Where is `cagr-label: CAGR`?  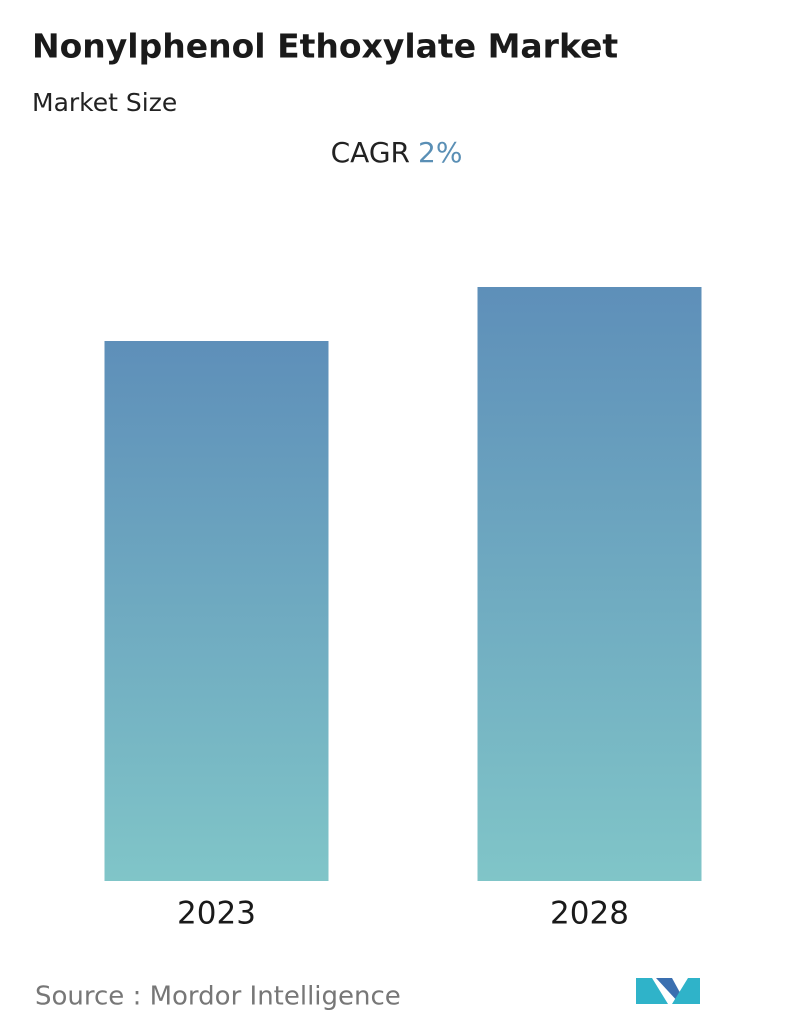 cagr-label: CAGR is located at coordinates (370, 152).